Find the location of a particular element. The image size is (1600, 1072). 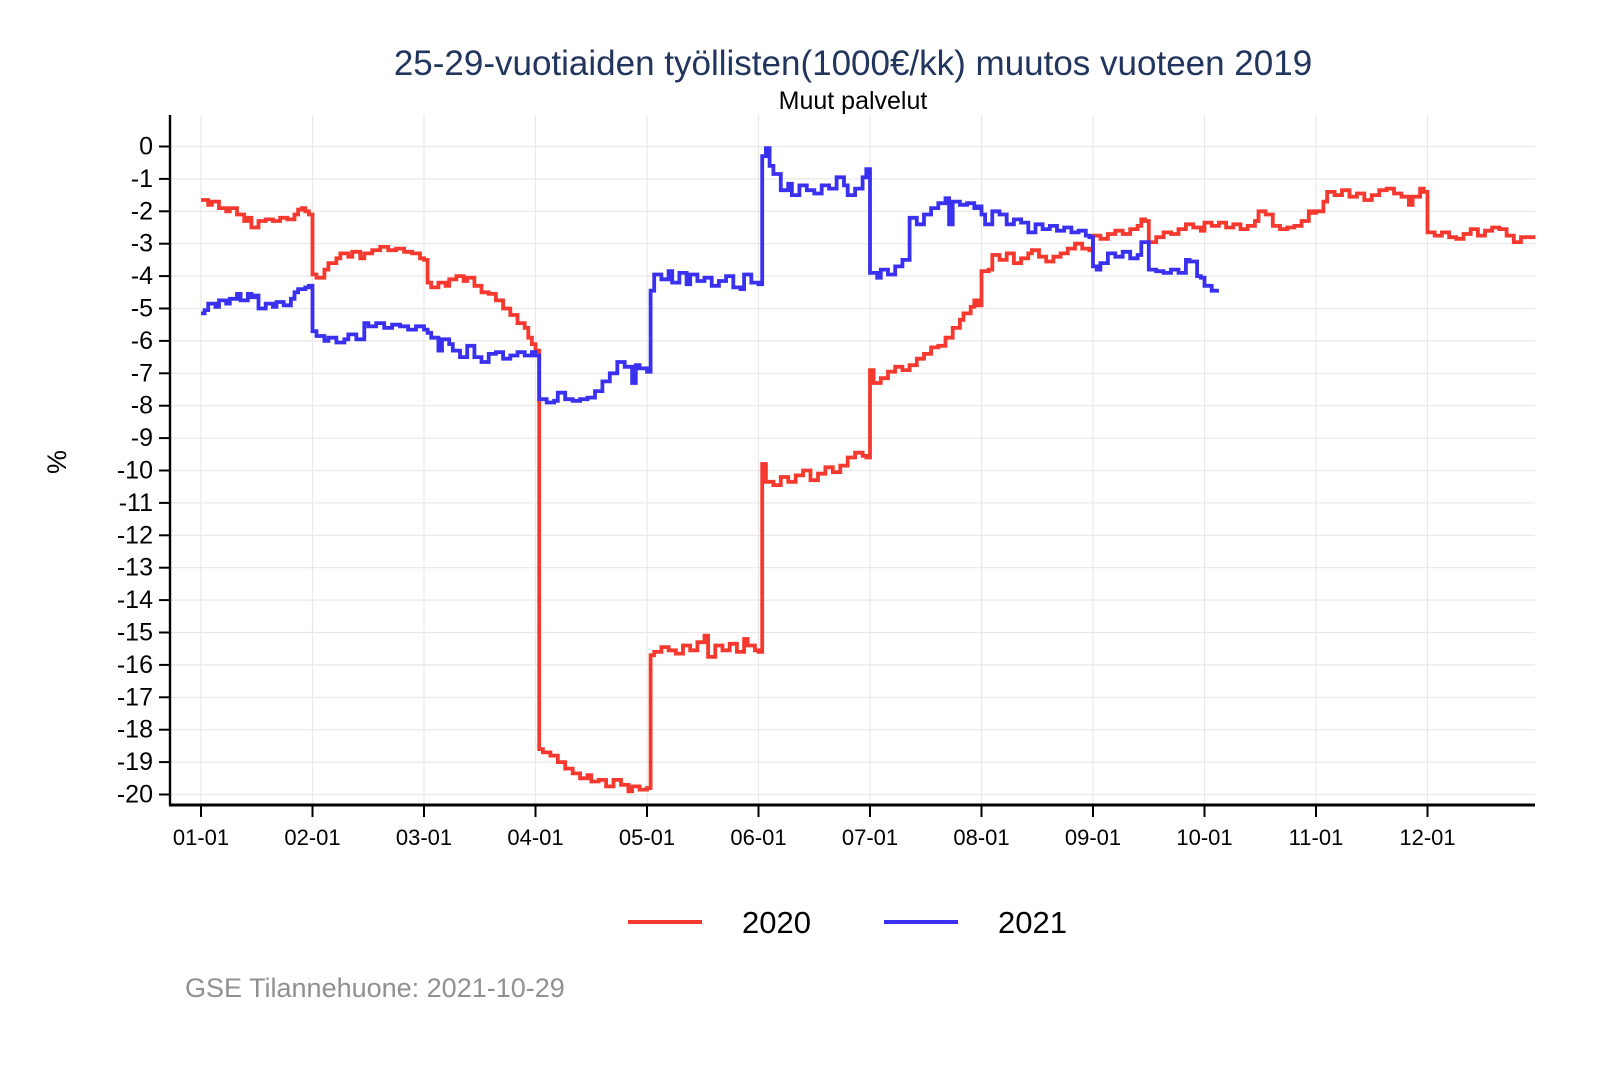

x-tick-label: 09-01 is located at coordinates (1093, 837).